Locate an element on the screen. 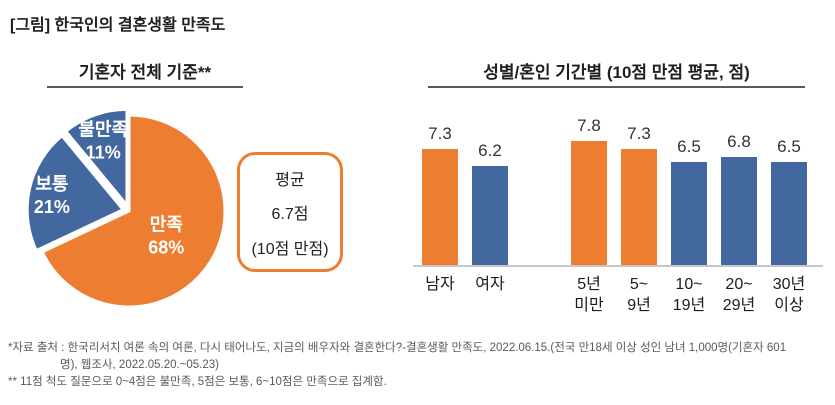 Image resolution: width=835 pixels, height=405 pixels. category-label-male: 남자 is located at coordinates (440, 284).